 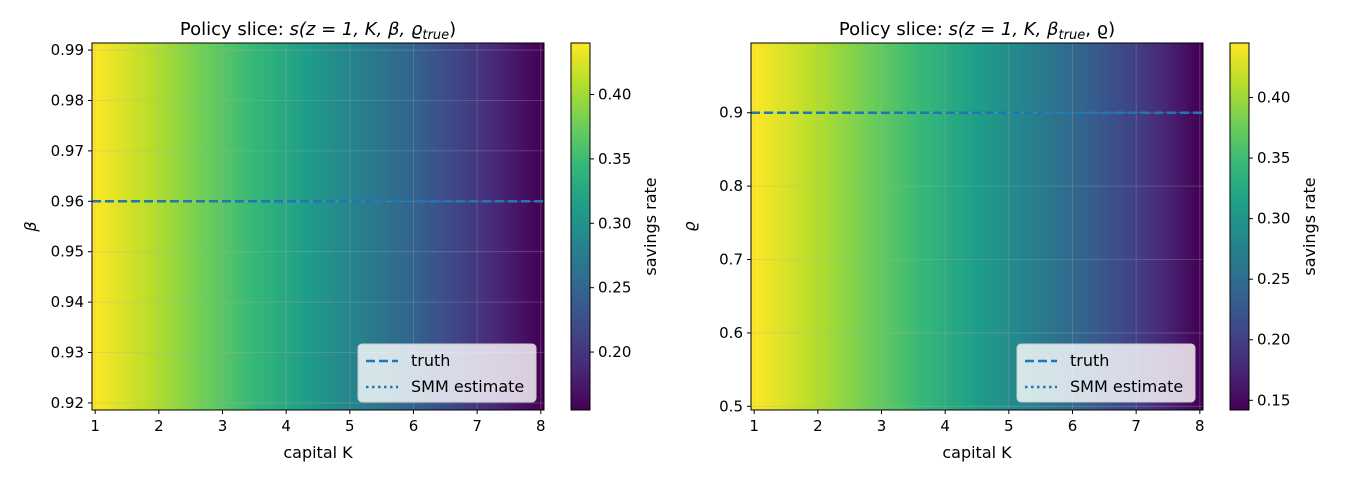 What do you see at coordinates (731, 406) in the screenshot?
I see `y-tick-label: 0.5` at bounding box center [731, 406].